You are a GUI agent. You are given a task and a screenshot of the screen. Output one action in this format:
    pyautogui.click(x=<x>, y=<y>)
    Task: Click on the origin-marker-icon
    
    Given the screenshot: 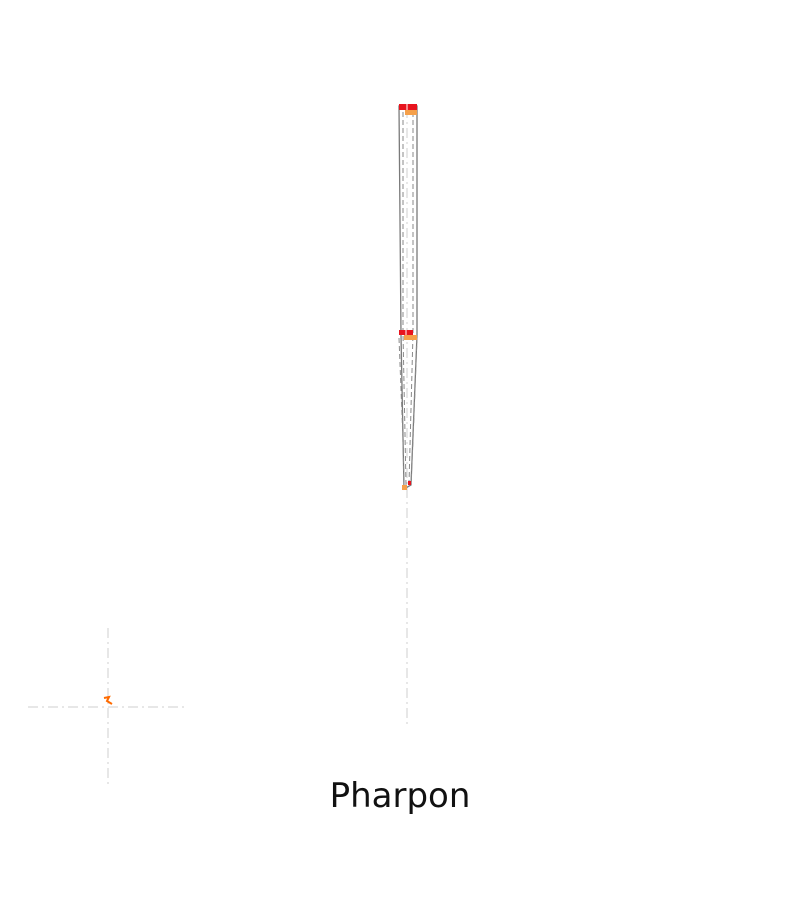 What is the action you would take?
    pyautogui.click(x=108, y=700)
    